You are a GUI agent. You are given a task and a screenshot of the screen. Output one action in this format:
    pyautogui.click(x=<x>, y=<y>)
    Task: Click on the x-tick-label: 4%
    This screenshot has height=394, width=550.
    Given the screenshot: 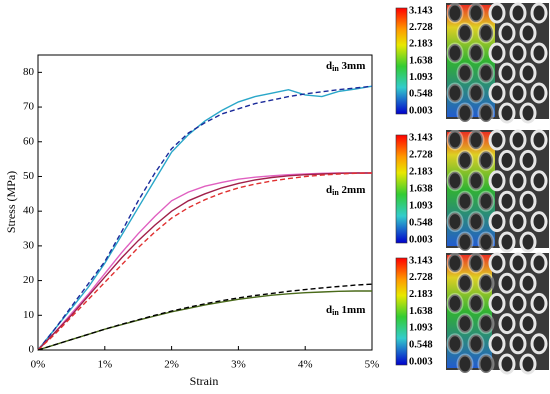 What is the action you would take?
    pyautogui.click(x=305, y=365)
    